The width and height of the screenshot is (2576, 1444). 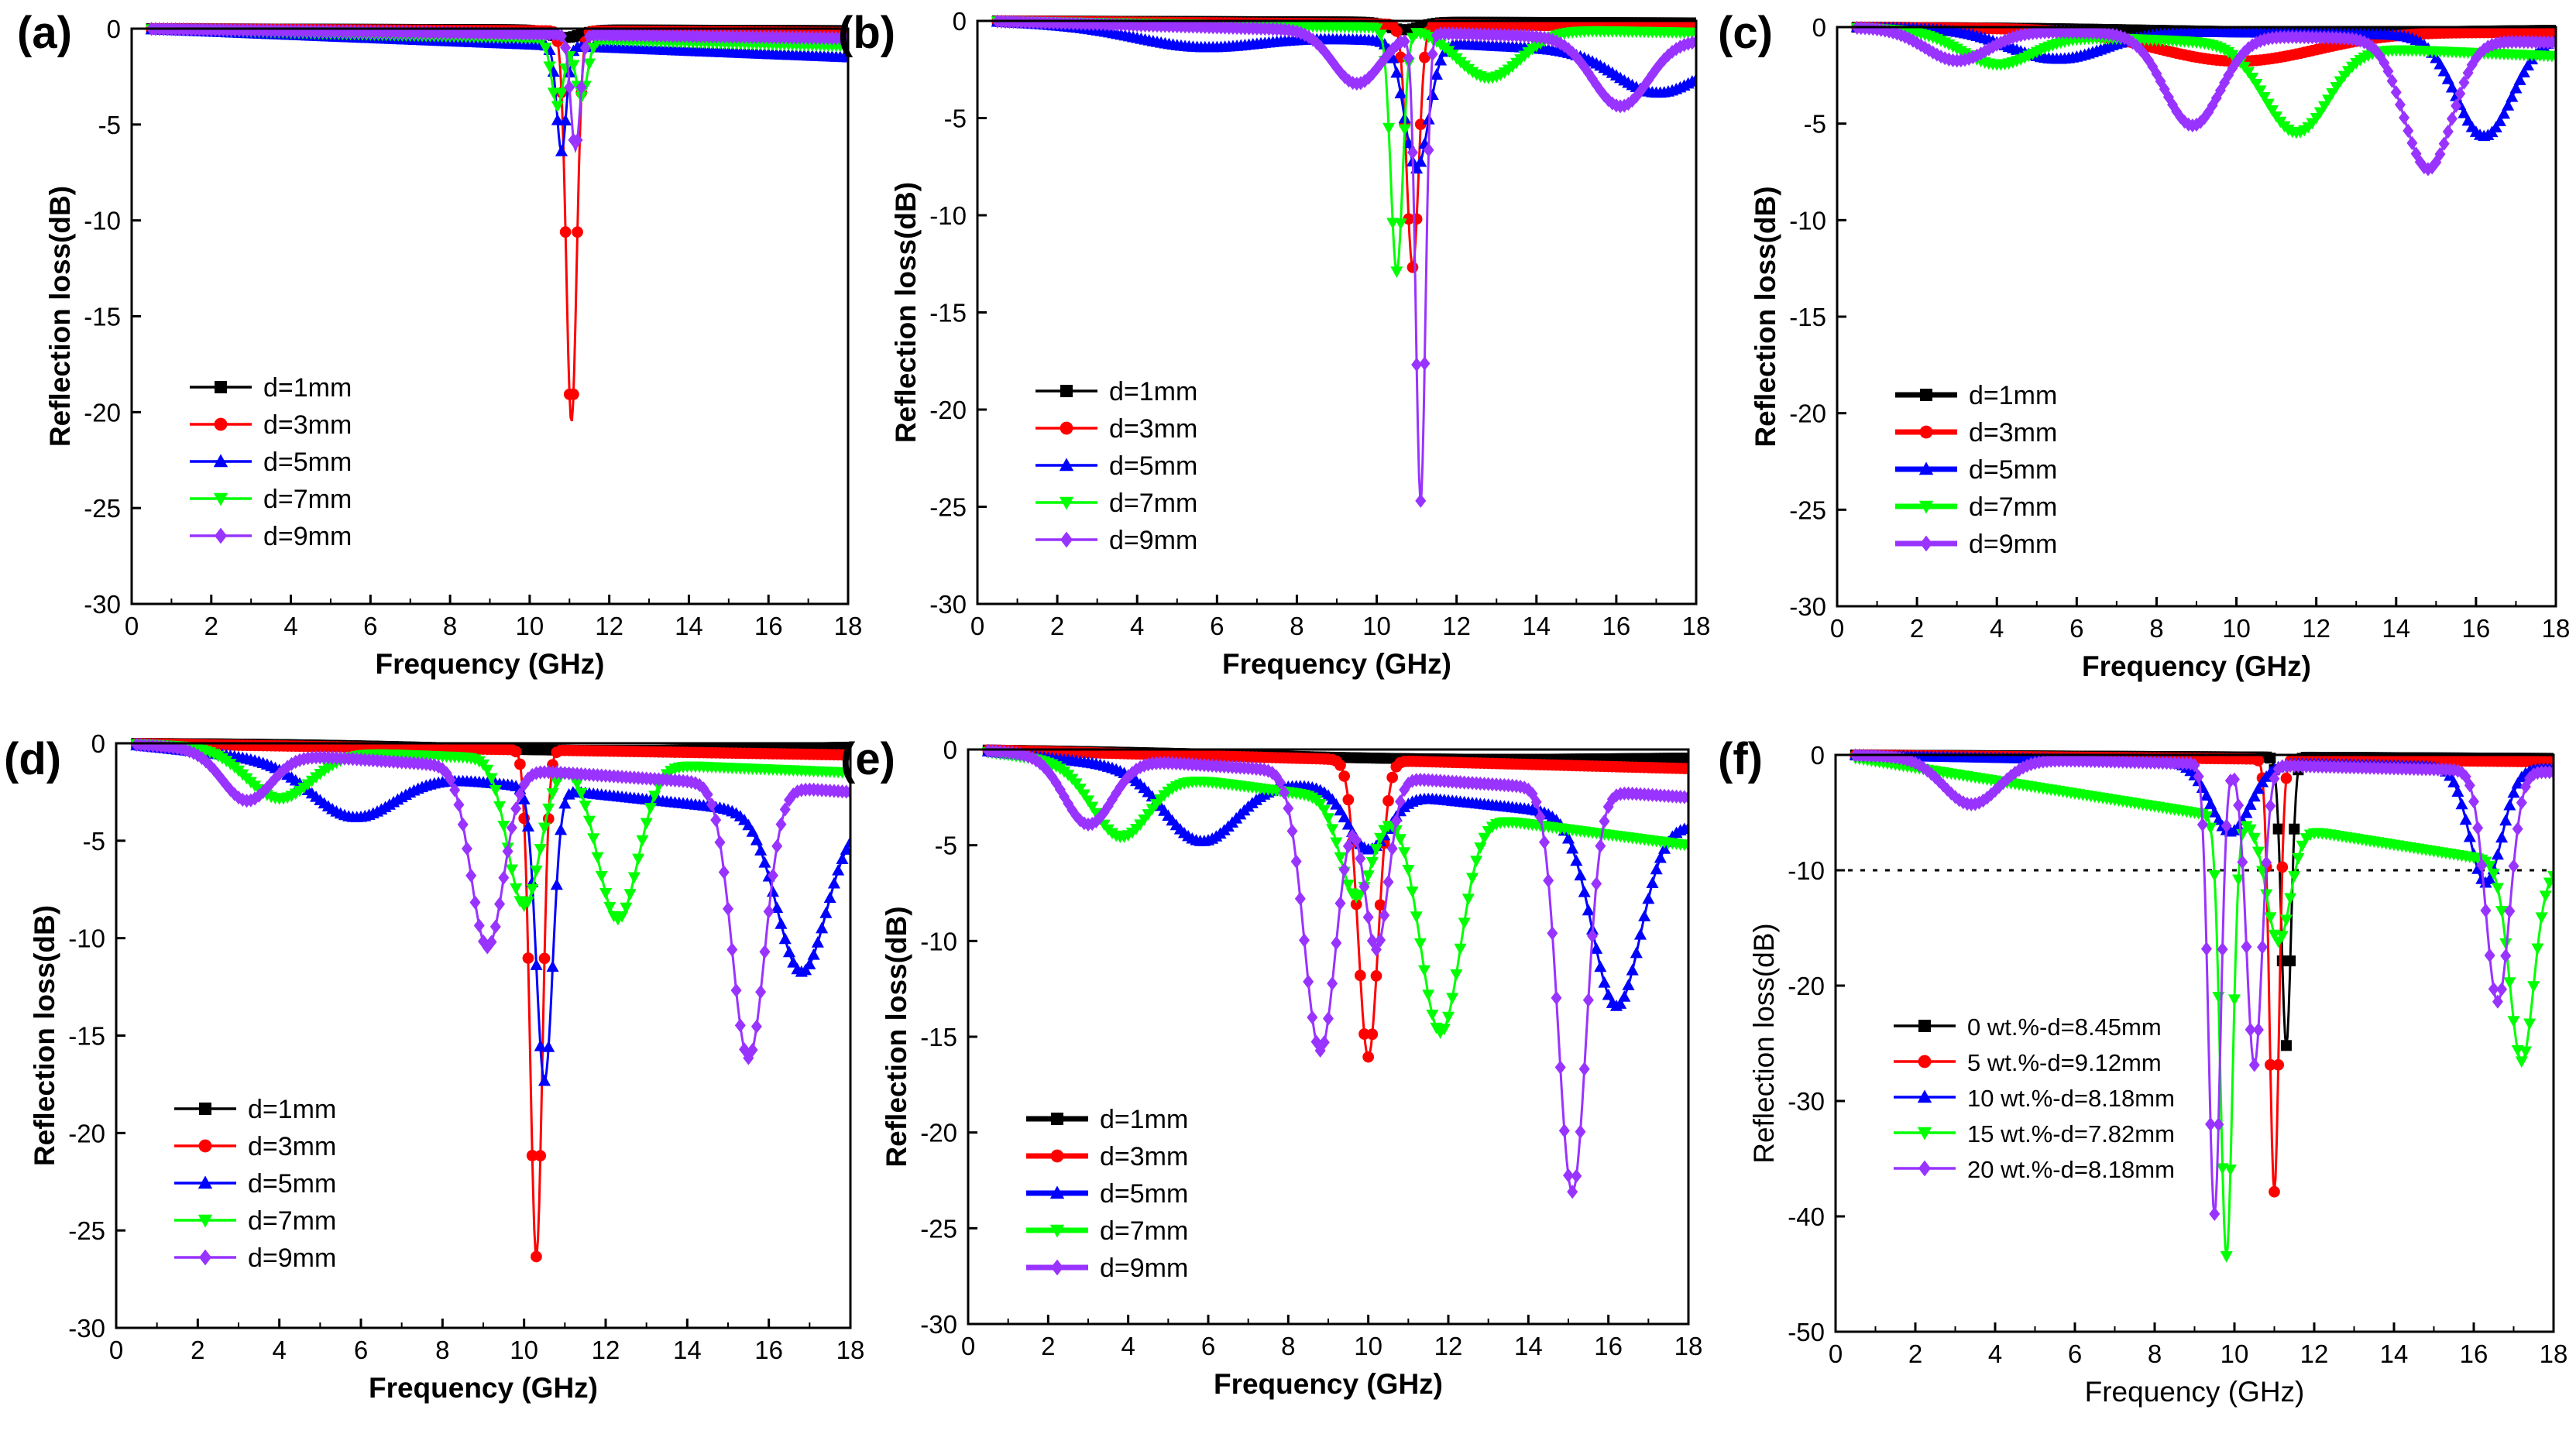 I want to click on panel-3-ytick-label--5: -5, so click(x=1815, y=124).